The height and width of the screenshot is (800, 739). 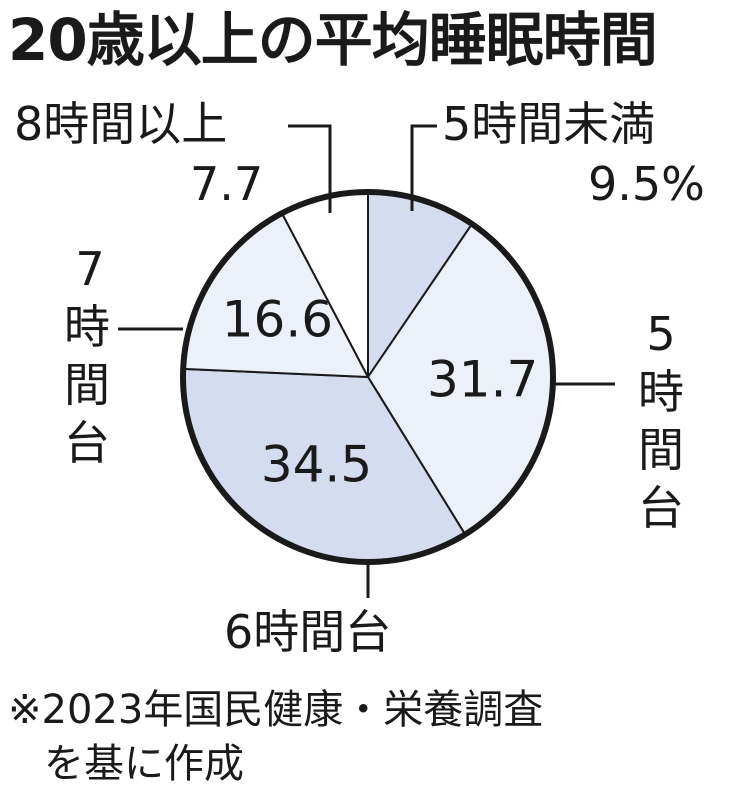 What do you see at coordinates (482, 380) in the screenshot?
I see `slice-value-1: 31.7` at bounding box center [482, 380].